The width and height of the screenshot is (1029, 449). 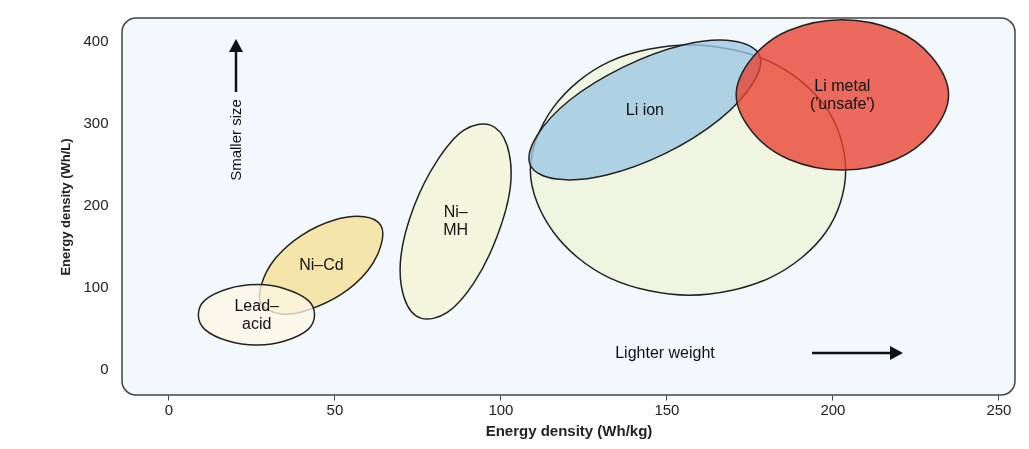 I want to click on x-tick-label: 150, so click(x=667, y=409).